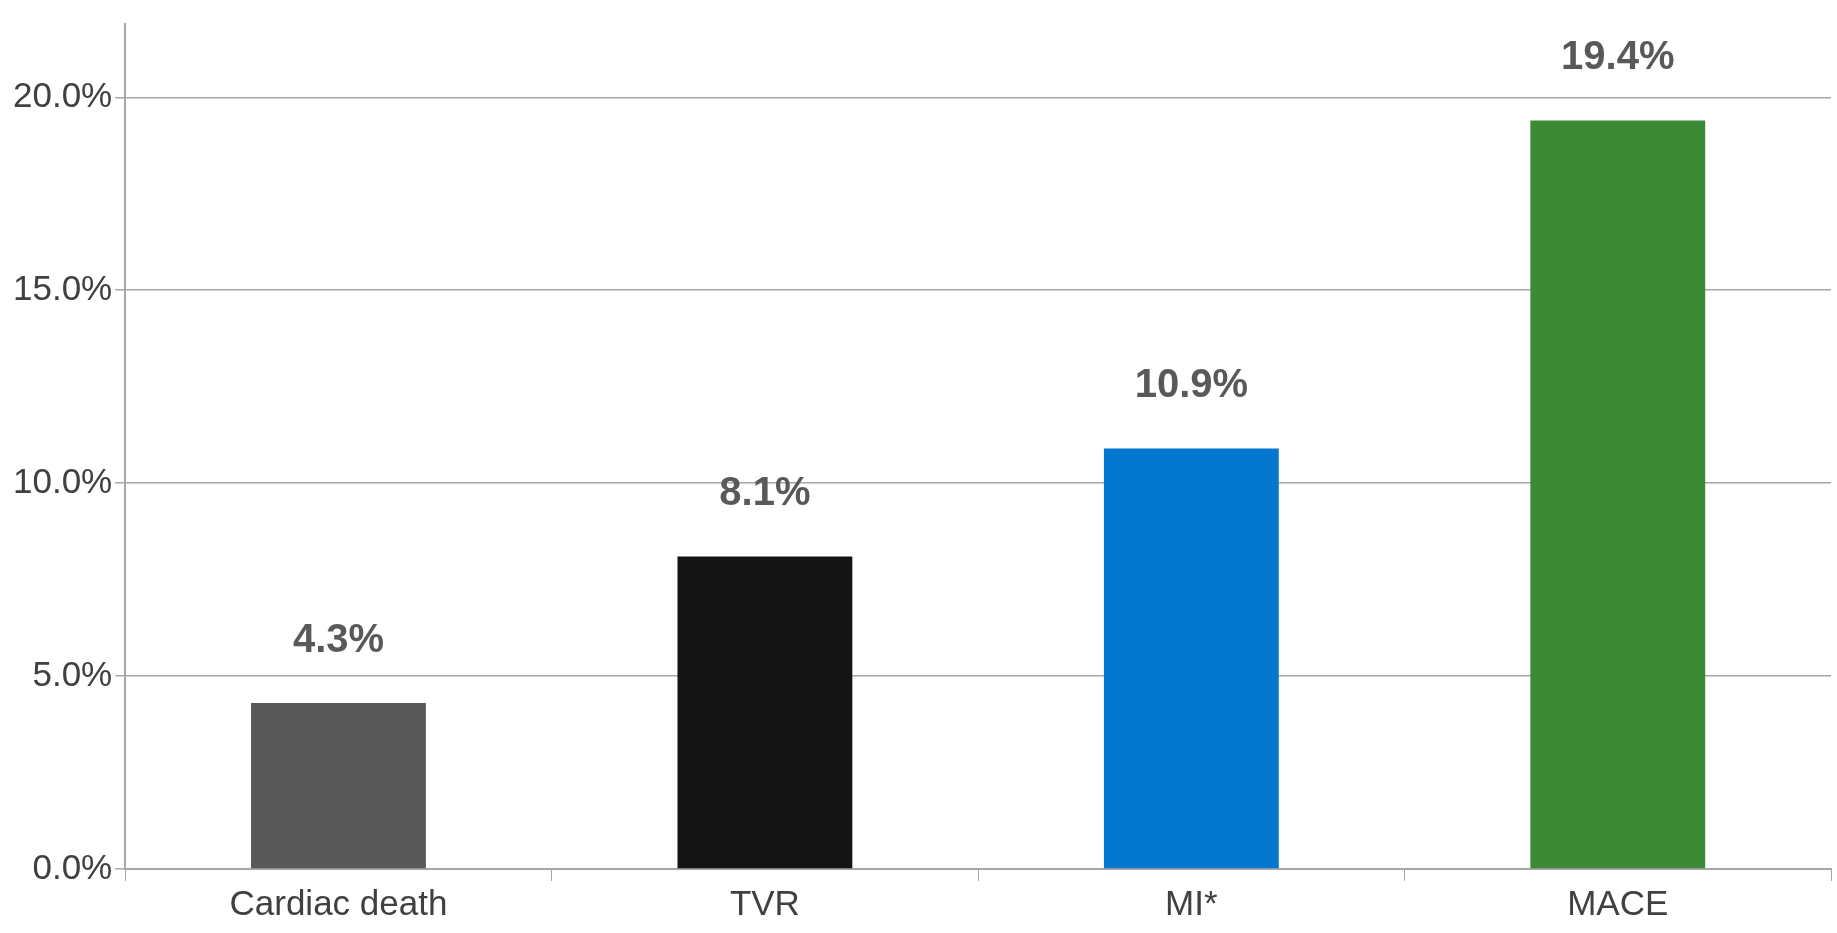 This screenshot has height=933, width=1837. What do you see at coordinates (62, 287) in the screenshot?
I see `y-tick-label: 15.0%` at bounding box center [62, 287].